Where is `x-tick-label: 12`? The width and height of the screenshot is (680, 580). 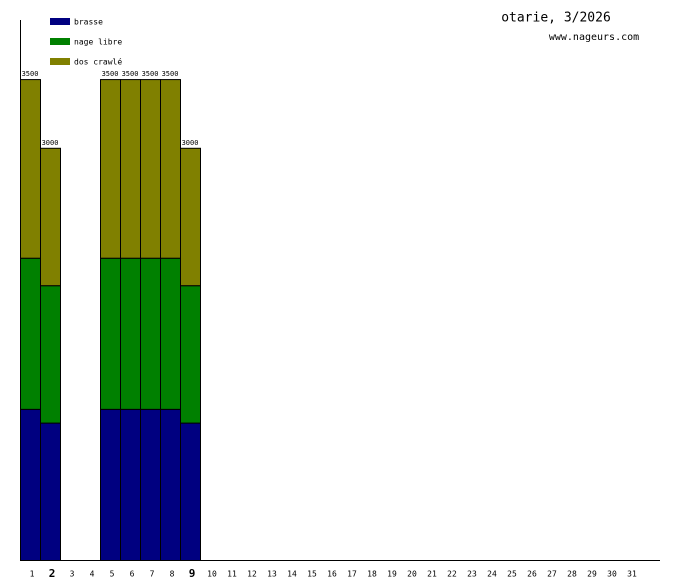 x-tick-label: 12 is located at coordinates (252, 574).